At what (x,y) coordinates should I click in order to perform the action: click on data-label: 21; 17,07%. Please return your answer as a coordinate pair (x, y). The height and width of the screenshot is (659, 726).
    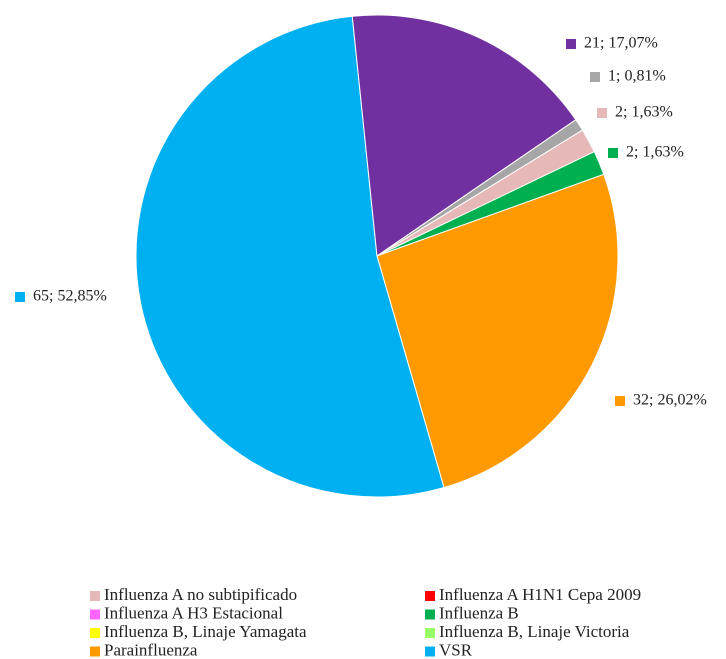
    Looking at the image, I should click on (621, 43).